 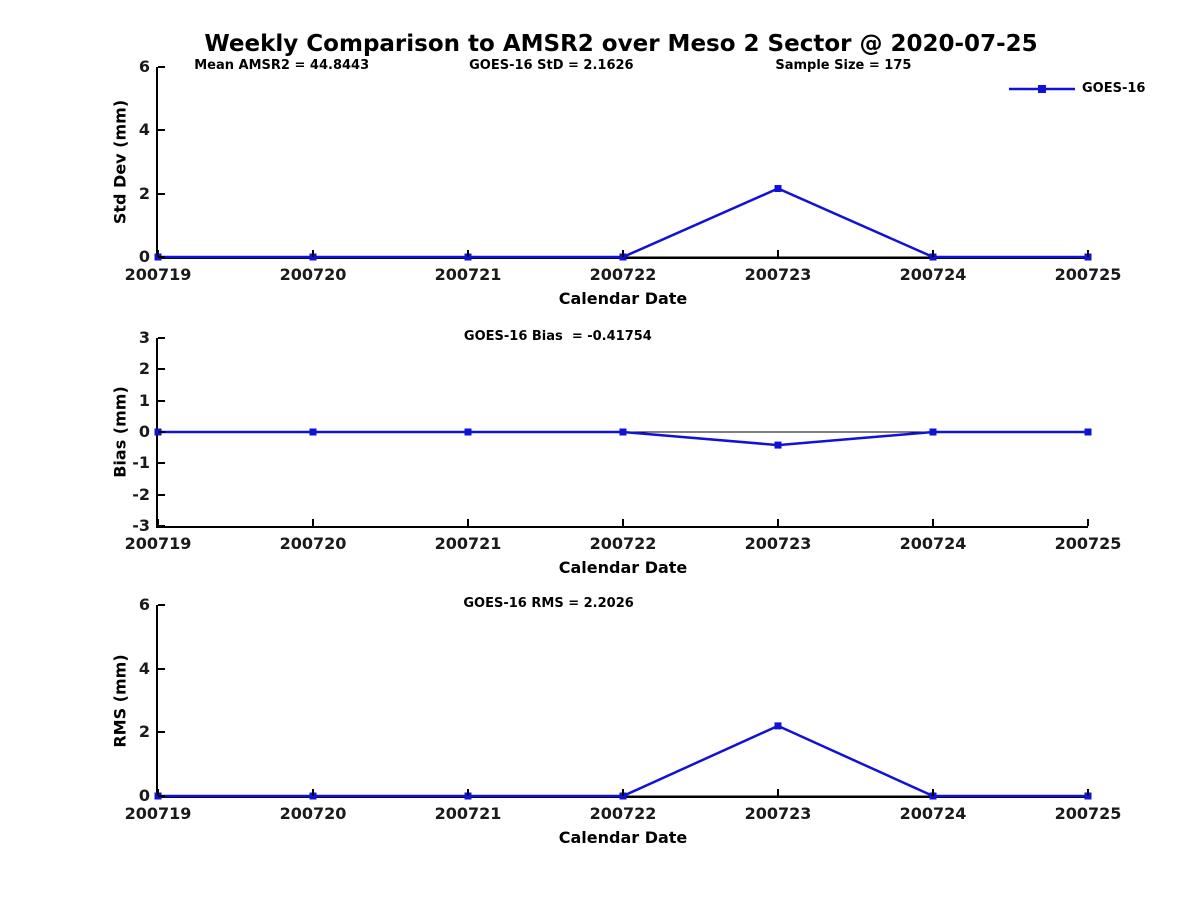 I want to click on y-axis-label: Bias (mm), so click(x=120, y=432).